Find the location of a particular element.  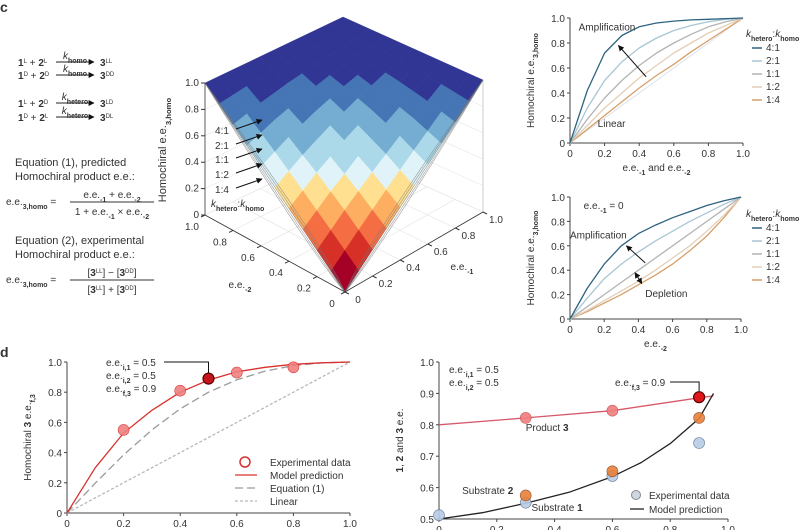

condition-text: e.e.i,2 = 0.5 is located at coordinates (474, 385).